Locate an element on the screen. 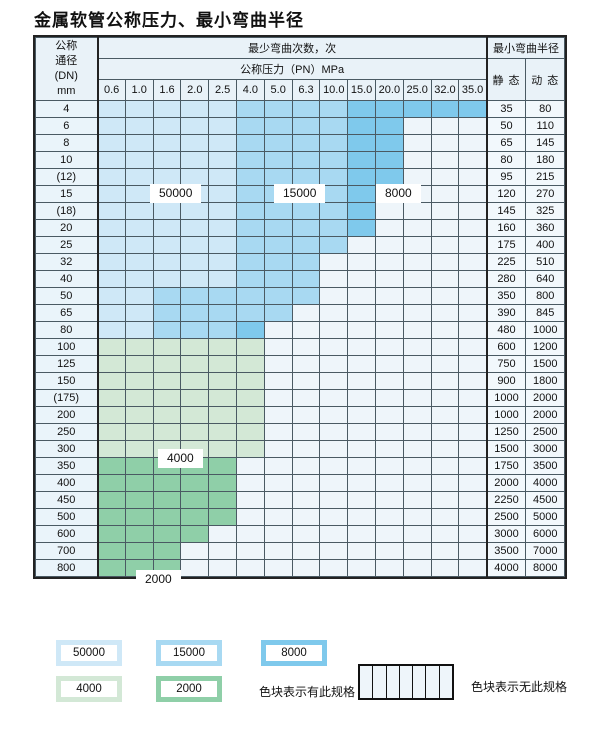 This screenshot has height=743, width=600. header-dn-line-1: 通径 is located at coordinates (66, 61).